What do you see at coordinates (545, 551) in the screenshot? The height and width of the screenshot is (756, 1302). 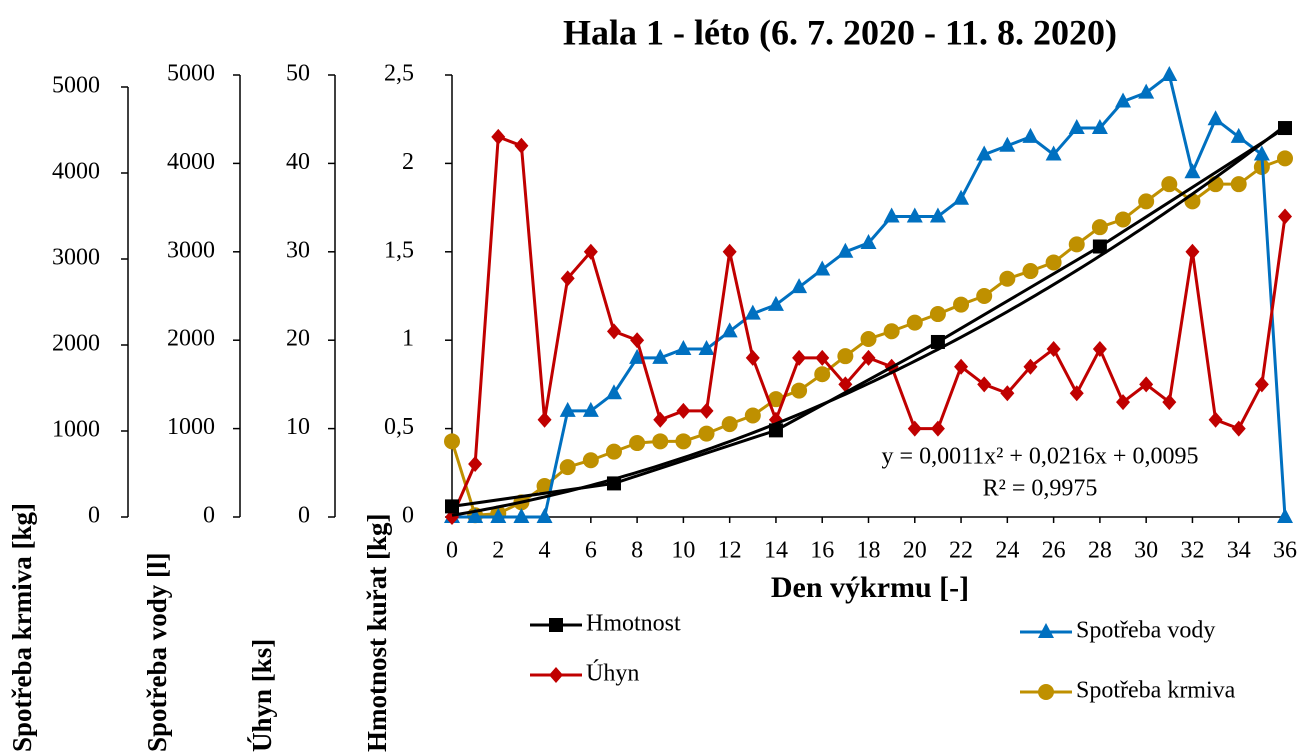 I see `x-tick-label: 4` at bounding box center [545, 551].